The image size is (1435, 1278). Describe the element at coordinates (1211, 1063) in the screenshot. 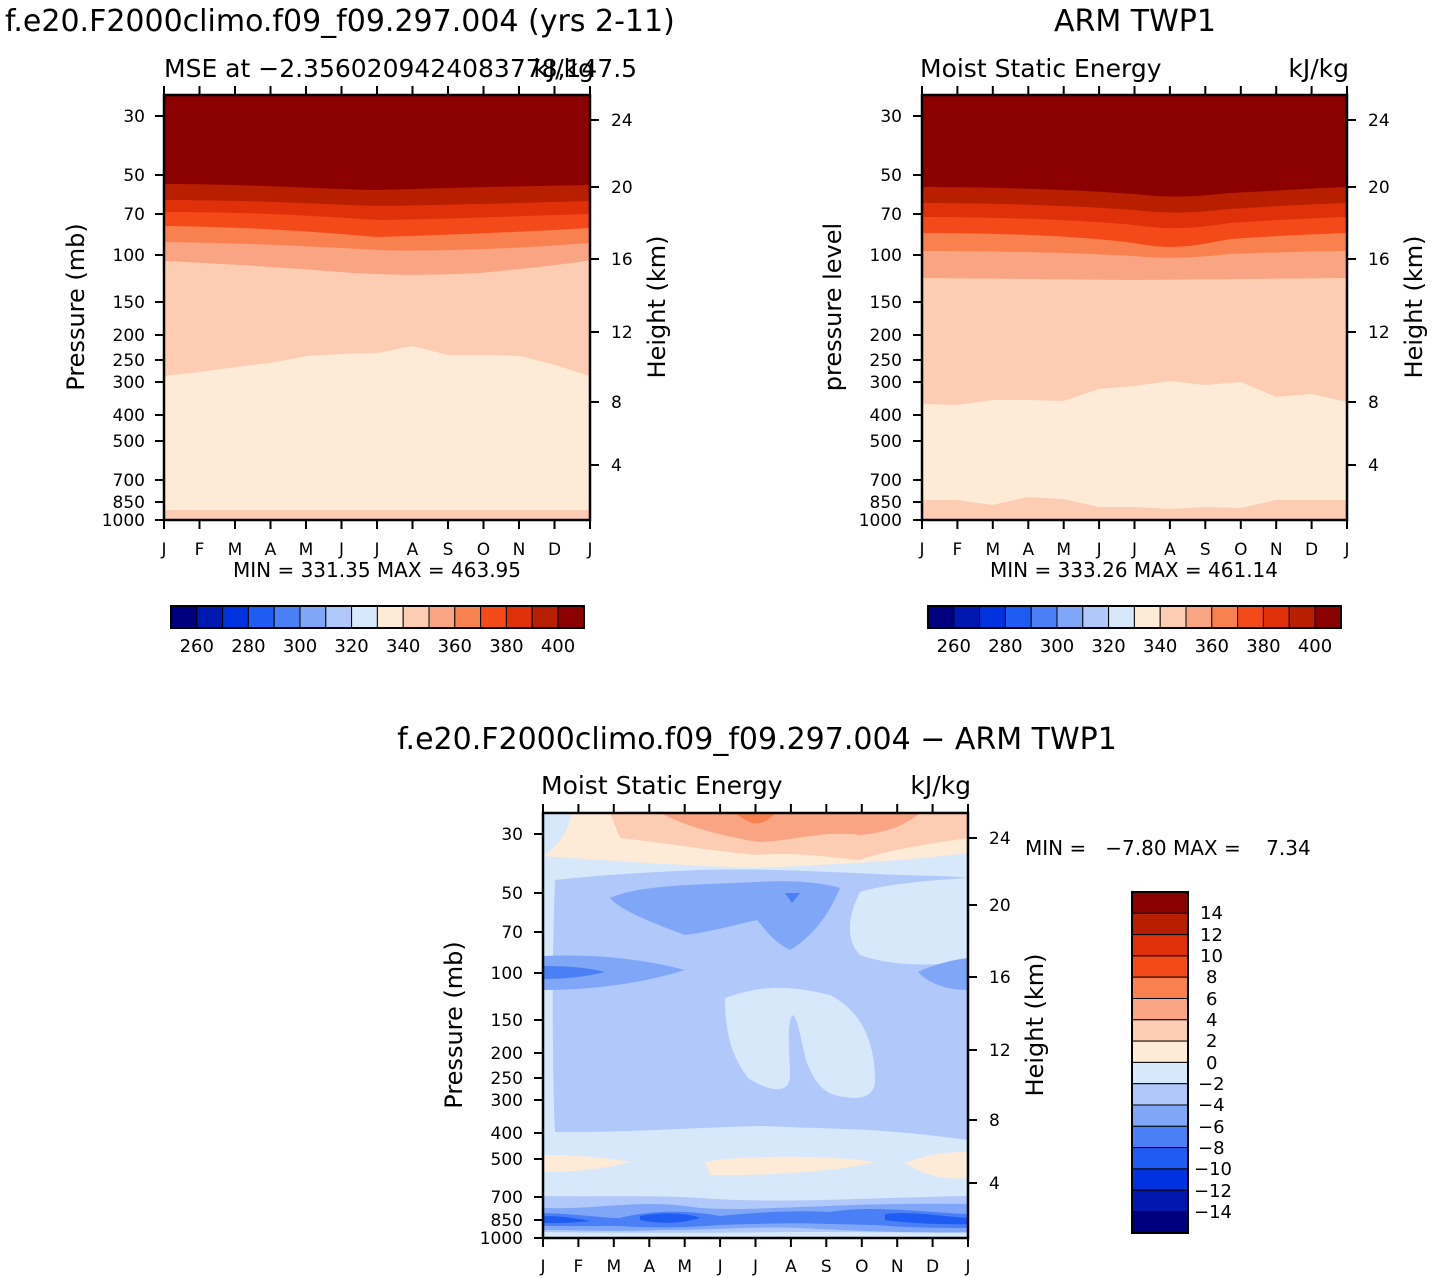

I see `colorbar-label: 0` at that location.